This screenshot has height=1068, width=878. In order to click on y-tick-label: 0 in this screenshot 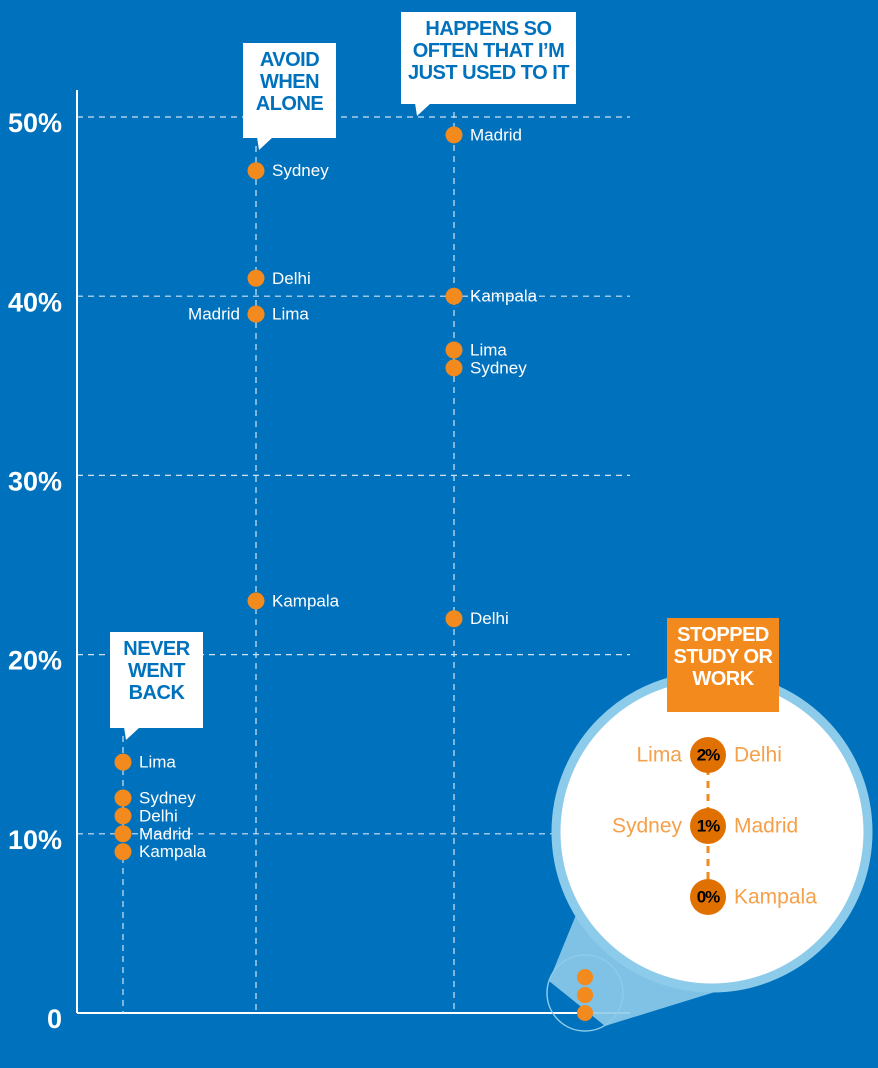, I will do `click(54, 1019)`.